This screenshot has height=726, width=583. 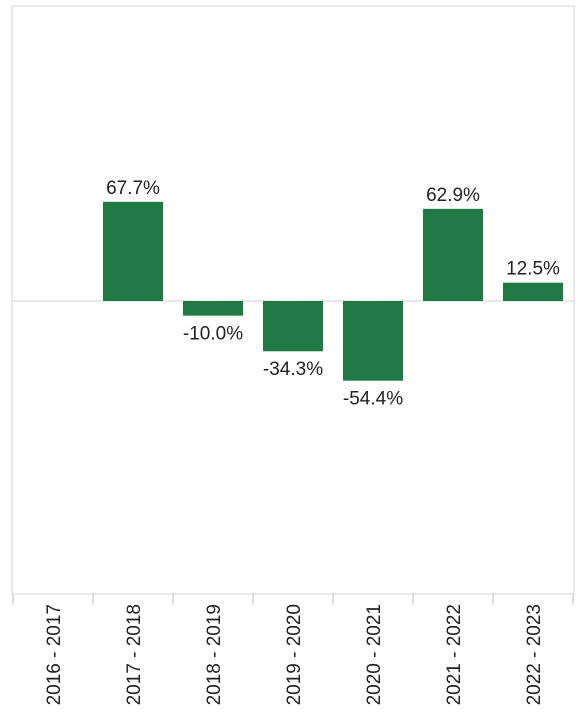 What do you see at coordinates (293, 369) in the screenshot?
I see `data-label: -34.3%` at bounding box center [293, 369].